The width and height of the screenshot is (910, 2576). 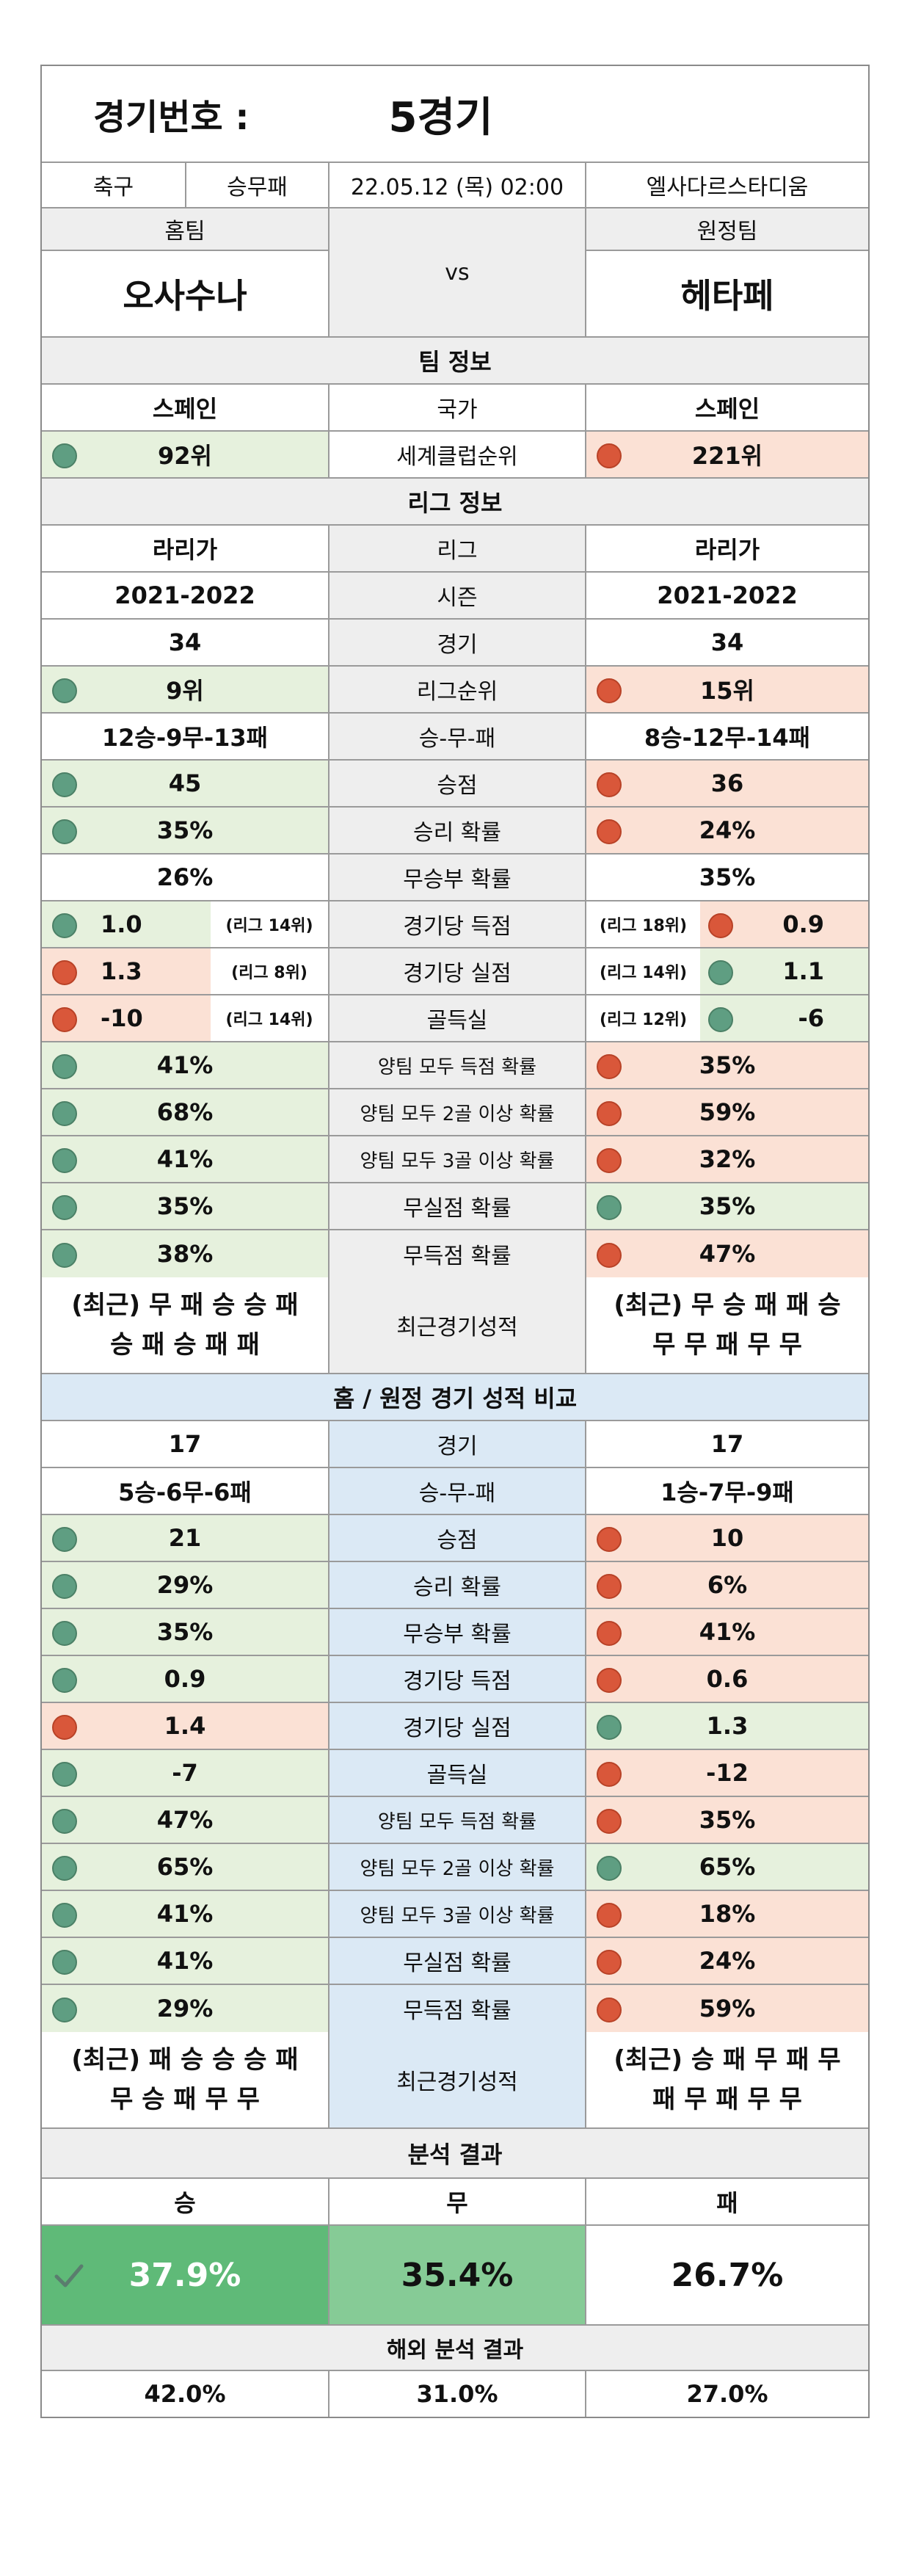 What do you see at coordinates (457, 1444) in the screenshot?
I see `stat-label: 경기` at bounding box center [457, 1444].